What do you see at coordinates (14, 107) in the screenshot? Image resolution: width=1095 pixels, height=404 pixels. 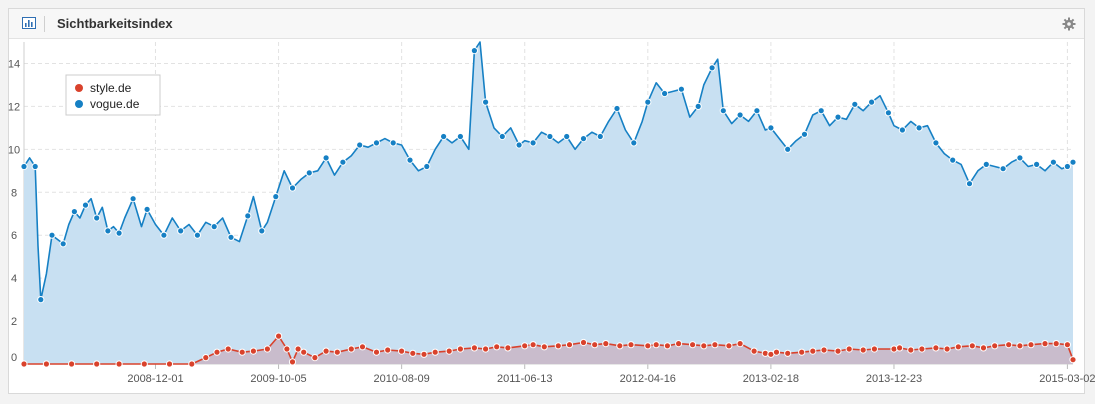 I see `y-tick-label: 12` at bounding box center [14, 107].